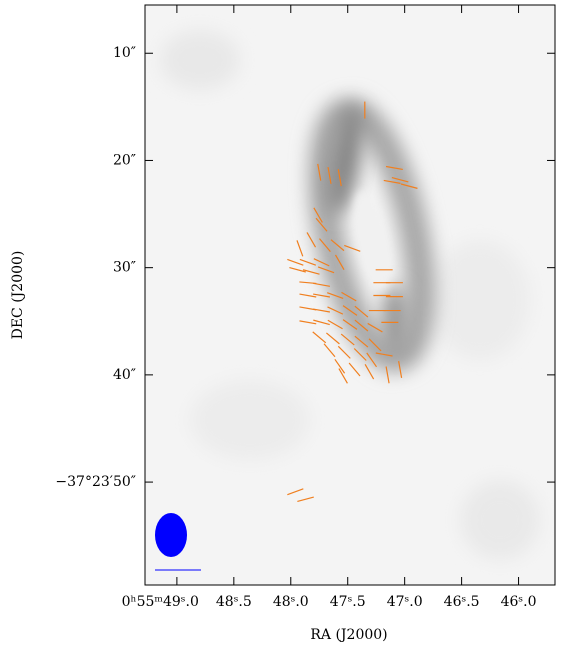 This screenshot has height=649, width=563. I want to click on y-tick-label: 20″, so click(124, 160).